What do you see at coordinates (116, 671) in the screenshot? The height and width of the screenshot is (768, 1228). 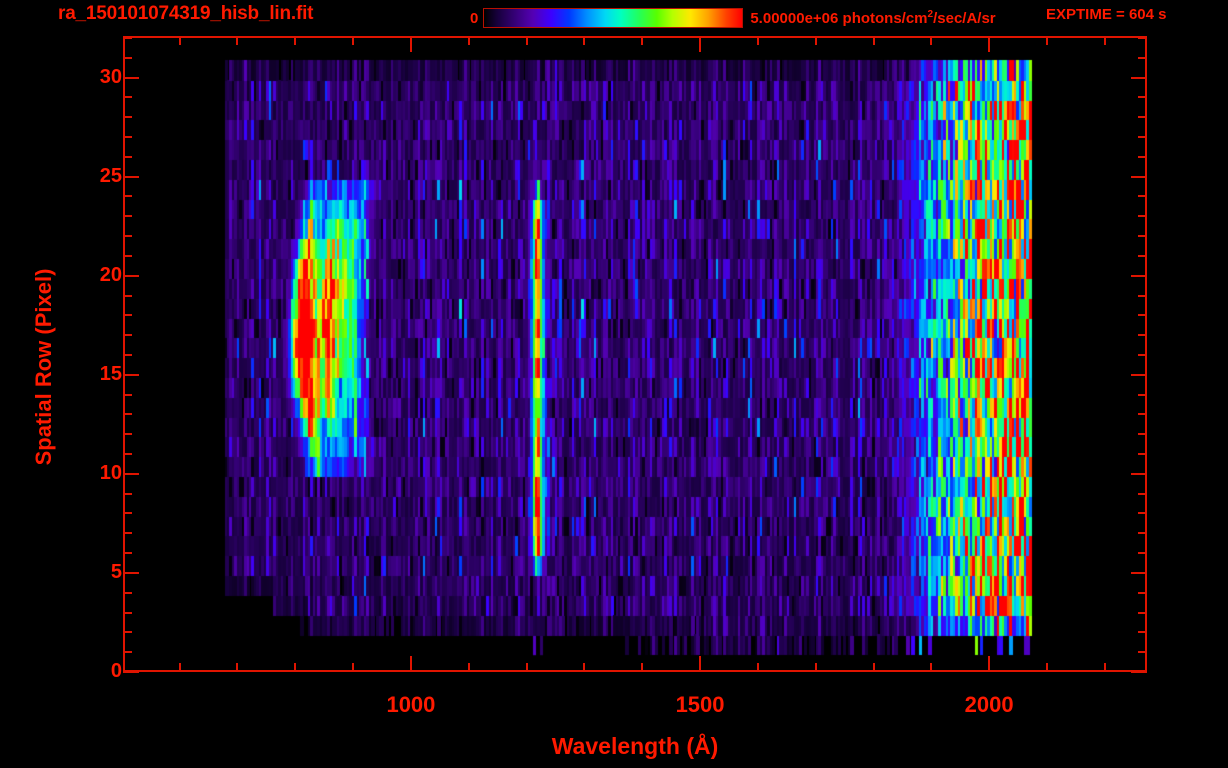 I see `y-axis-tick-label: 0` at bounding box center [116, 671].